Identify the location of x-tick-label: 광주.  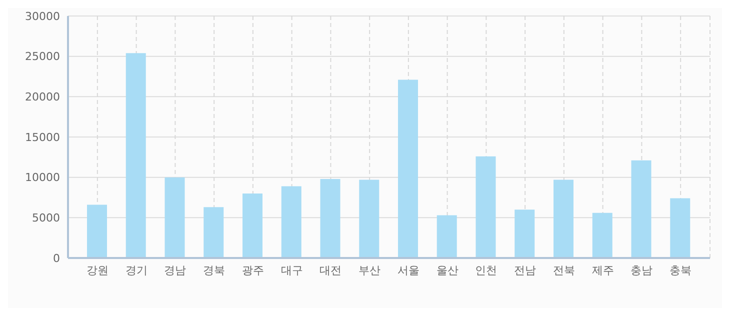
(253, 270).